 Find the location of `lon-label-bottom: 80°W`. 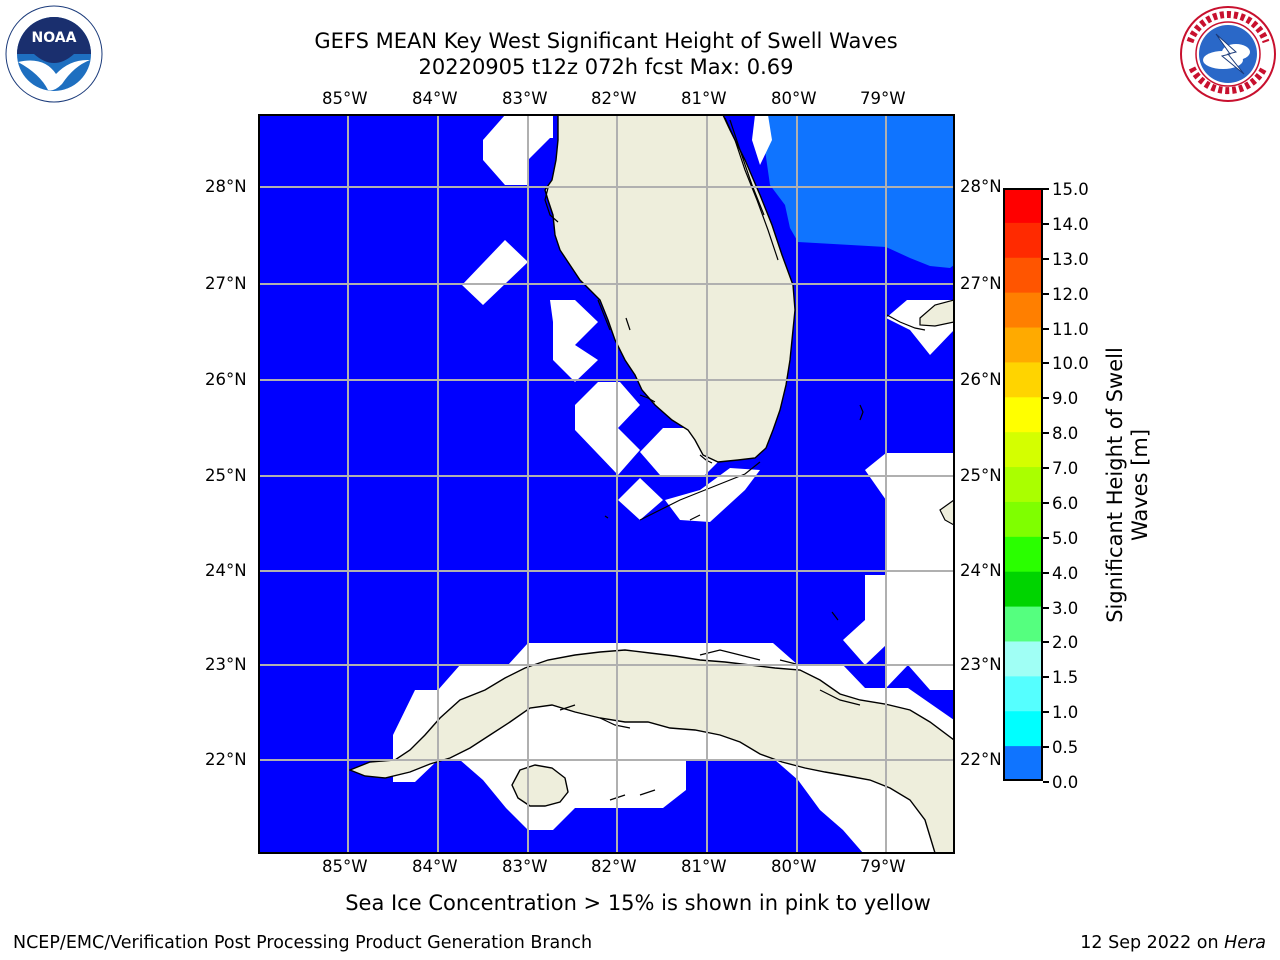

lon-label-bottom: 80°W is located at coordinates (794, 866).